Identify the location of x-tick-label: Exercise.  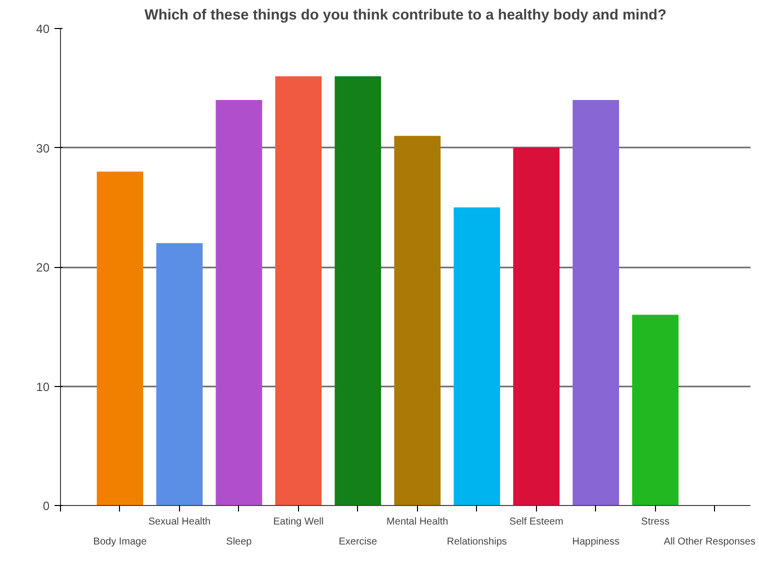
(358, 542).